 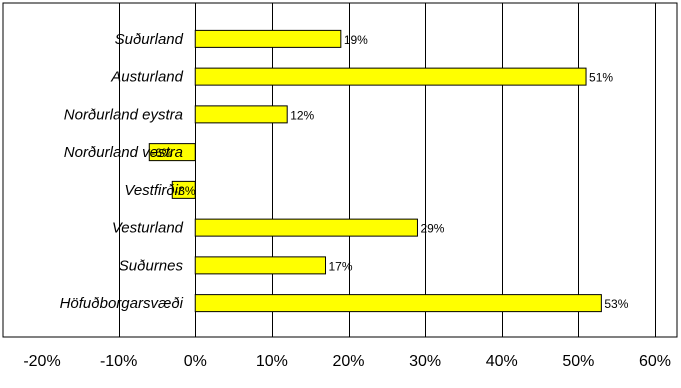 I want to click on category-label: Höfuðborgarsvæði, so click(x=122, y=303).